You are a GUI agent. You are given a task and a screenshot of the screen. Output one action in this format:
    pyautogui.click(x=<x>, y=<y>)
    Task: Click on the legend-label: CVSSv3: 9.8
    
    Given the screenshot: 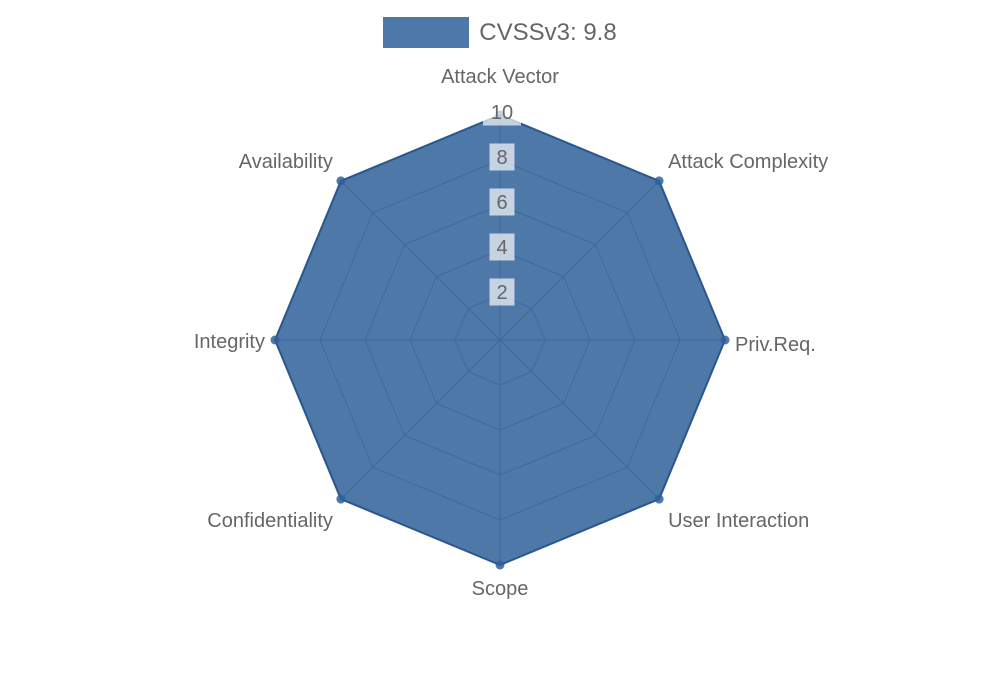 What is the action you would take?
    pyautogui.click(x=548, y=32)
    